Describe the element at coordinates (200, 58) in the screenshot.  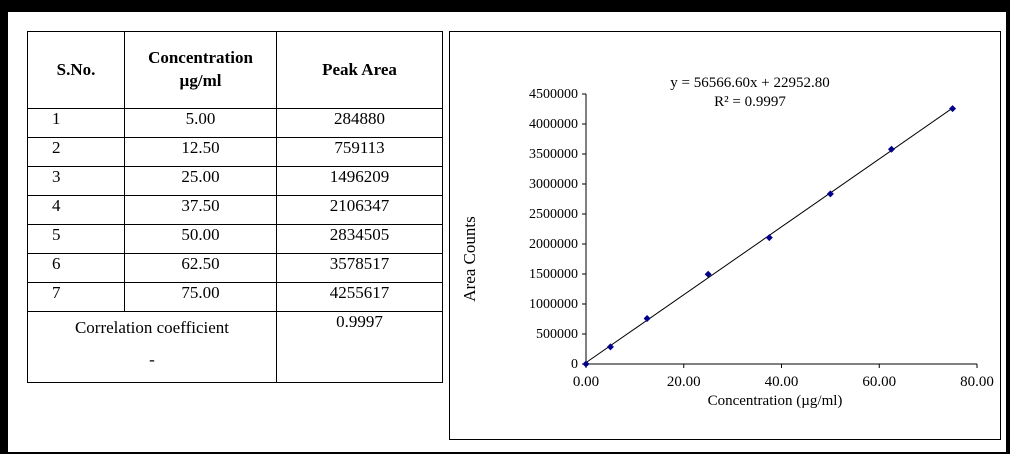
I see `header-concentration-line1: Concentration` at that location.